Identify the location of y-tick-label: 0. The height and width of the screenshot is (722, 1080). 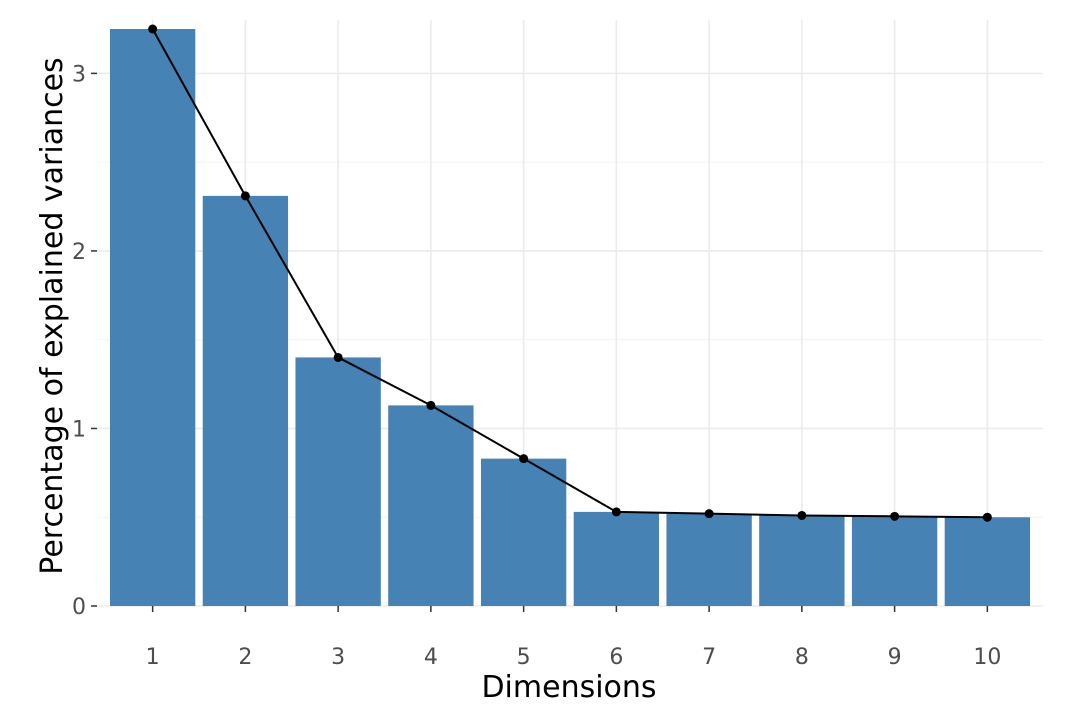
(79, 607).